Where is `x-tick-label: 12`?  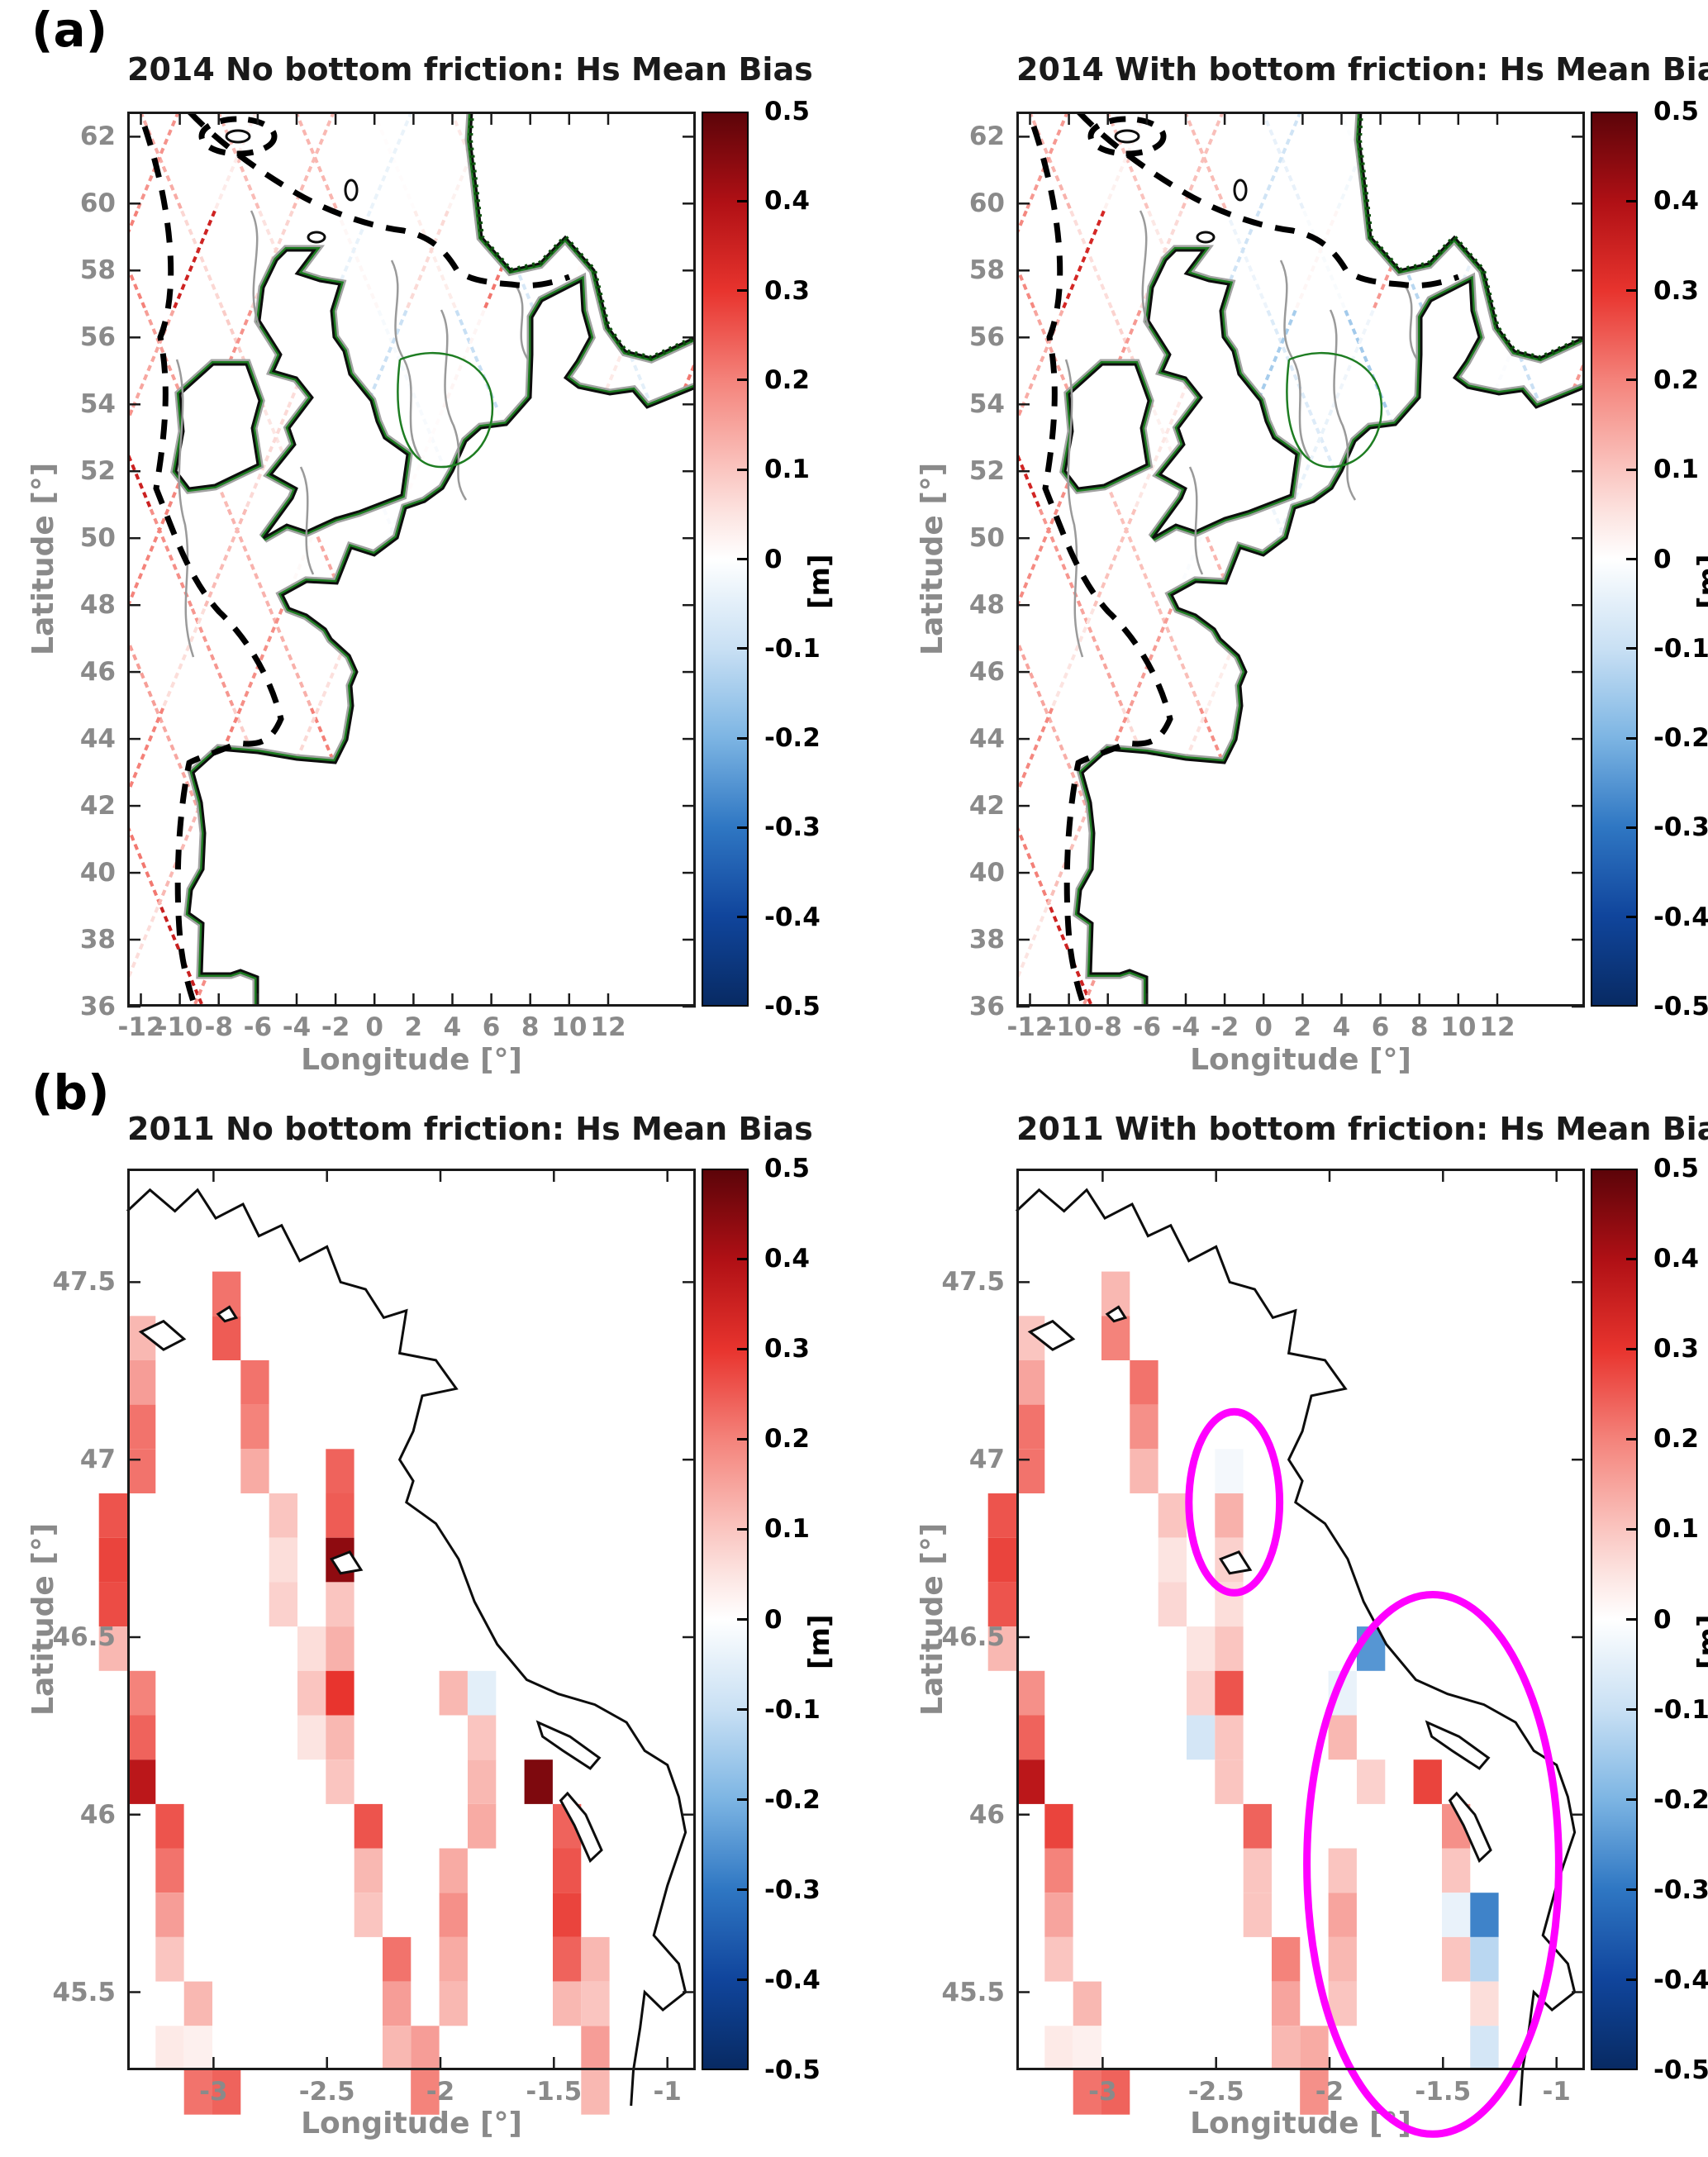
x-tick-label: 12 is located at coordinates (608, 1027).